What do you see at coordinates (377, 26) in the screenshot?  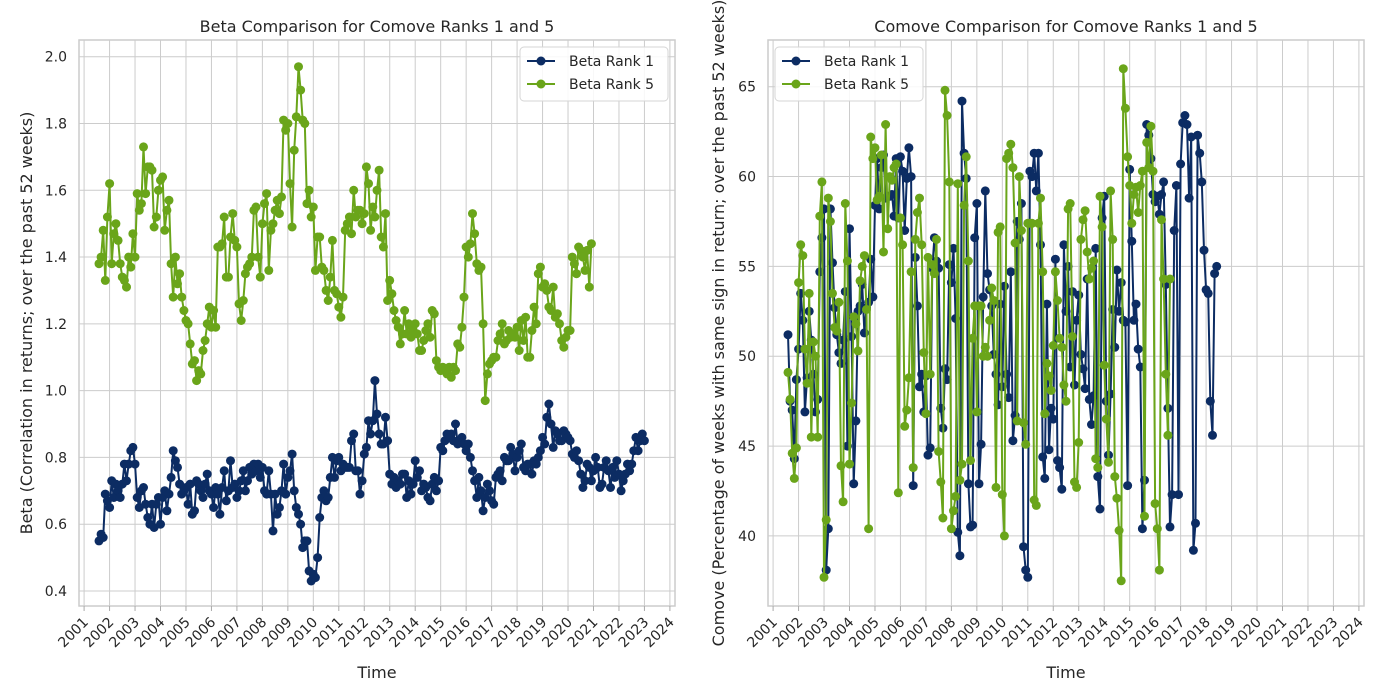 I see `beta-chart-title: Beta Comparison for Comove Ranks 1 and 5` at bounding box center [377, 26].